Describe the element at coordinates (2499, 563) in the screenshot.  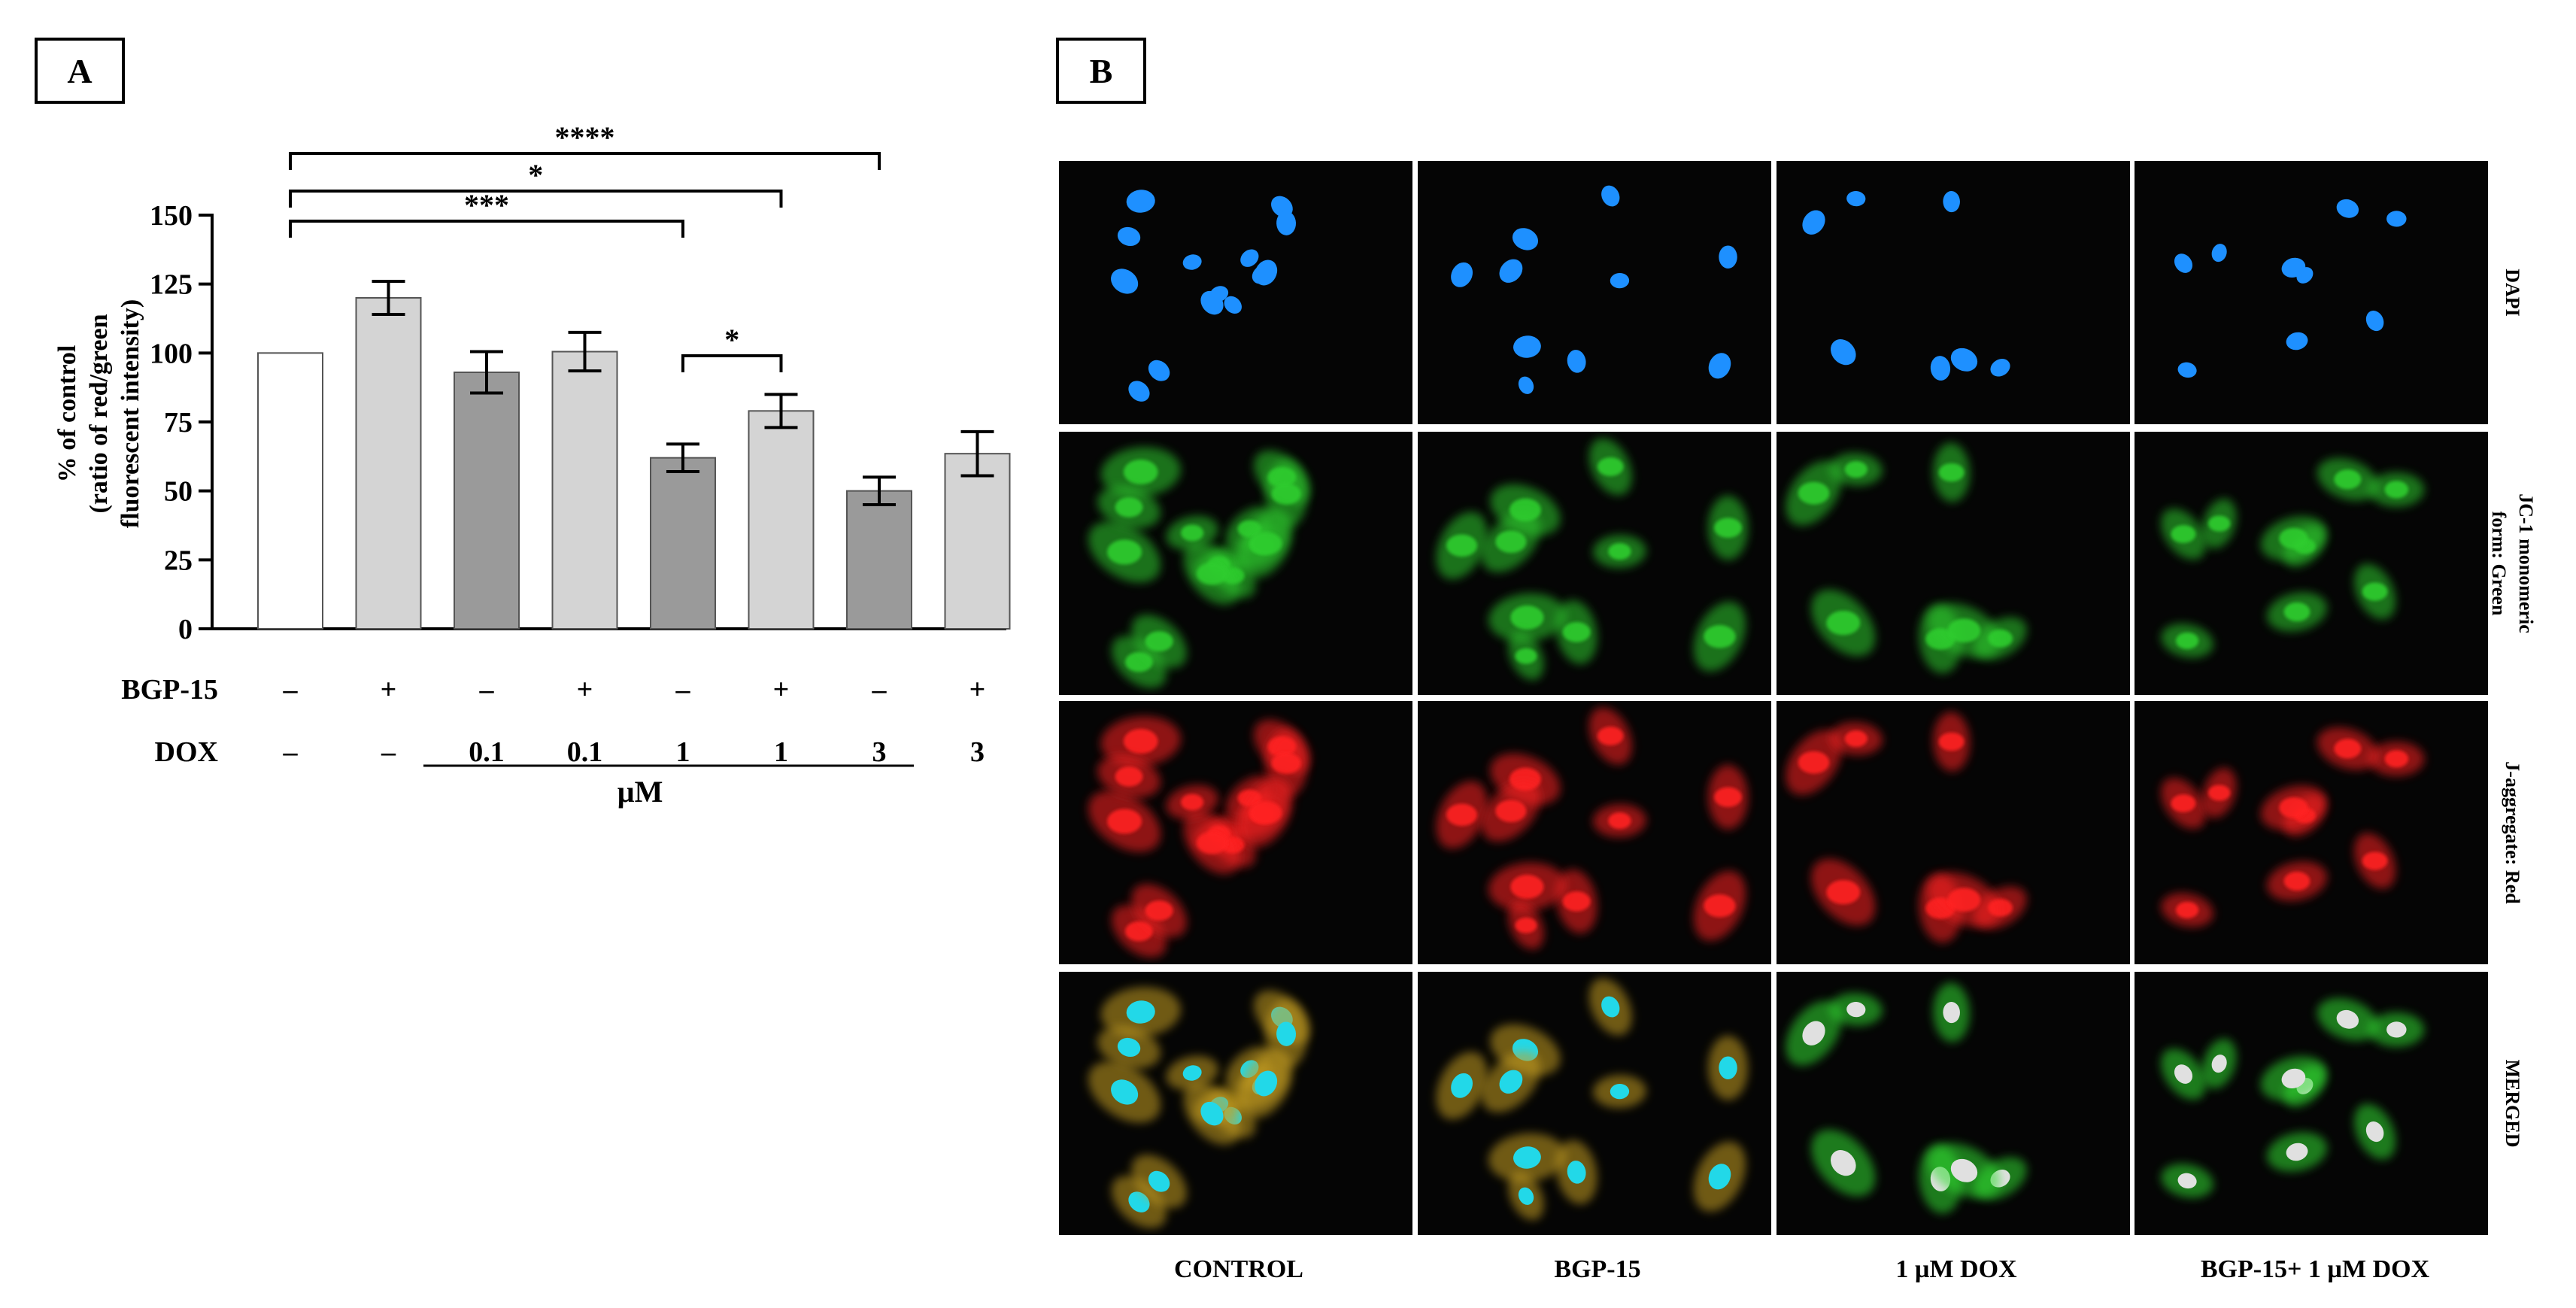
I see `micrograph-row-label: form: Green` at that location.